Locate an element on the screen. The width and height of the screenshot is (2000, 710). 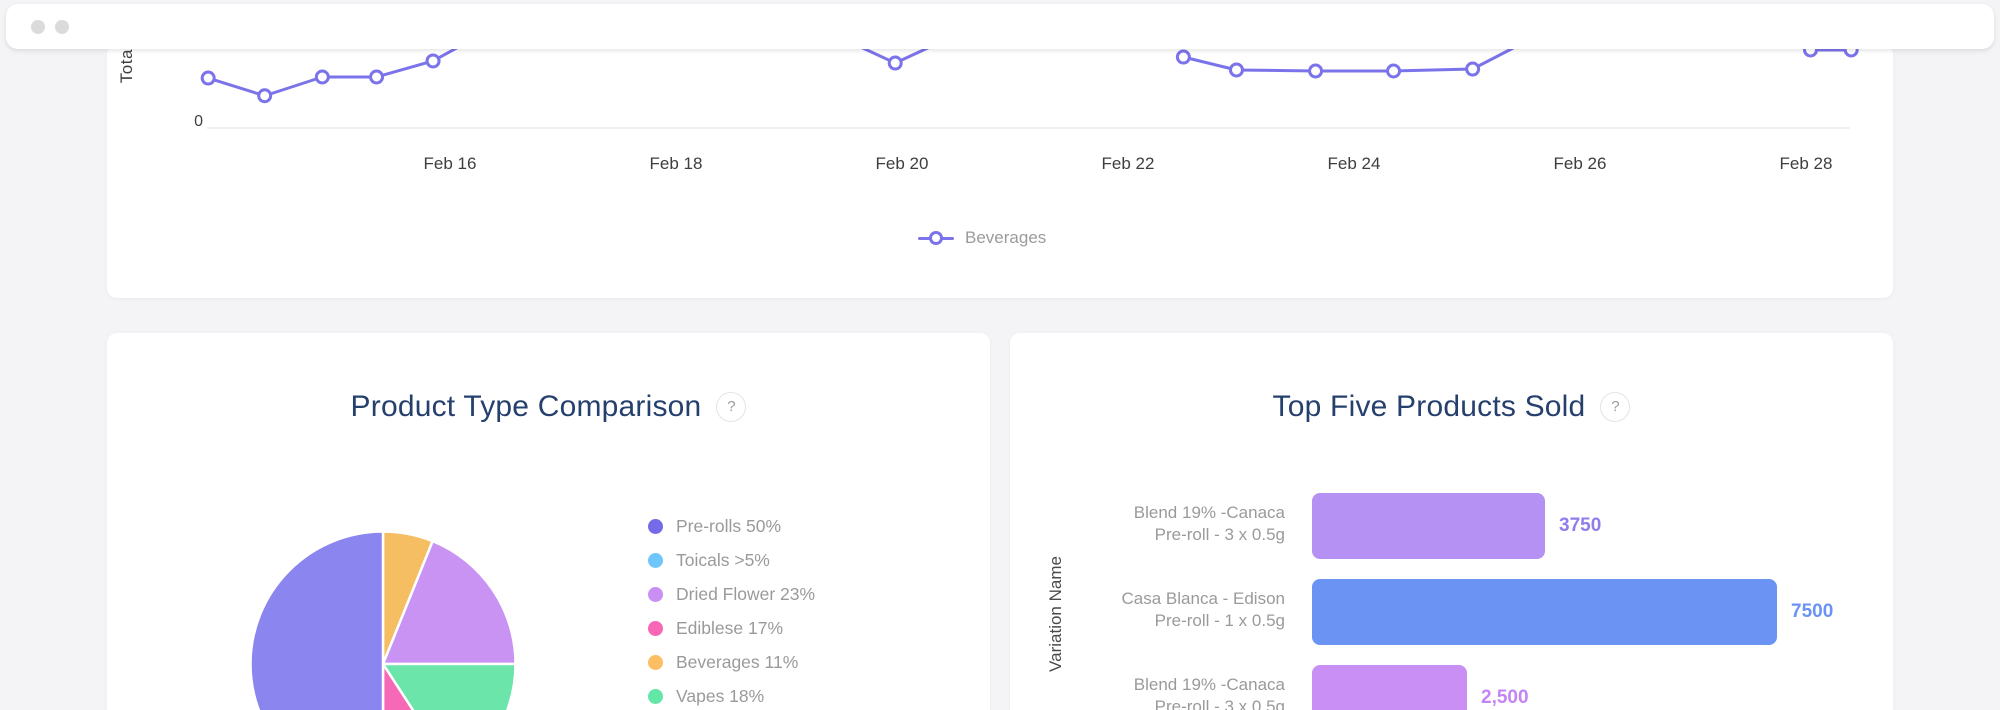
product-type-pie-chart is located at coordinates (383, 620).